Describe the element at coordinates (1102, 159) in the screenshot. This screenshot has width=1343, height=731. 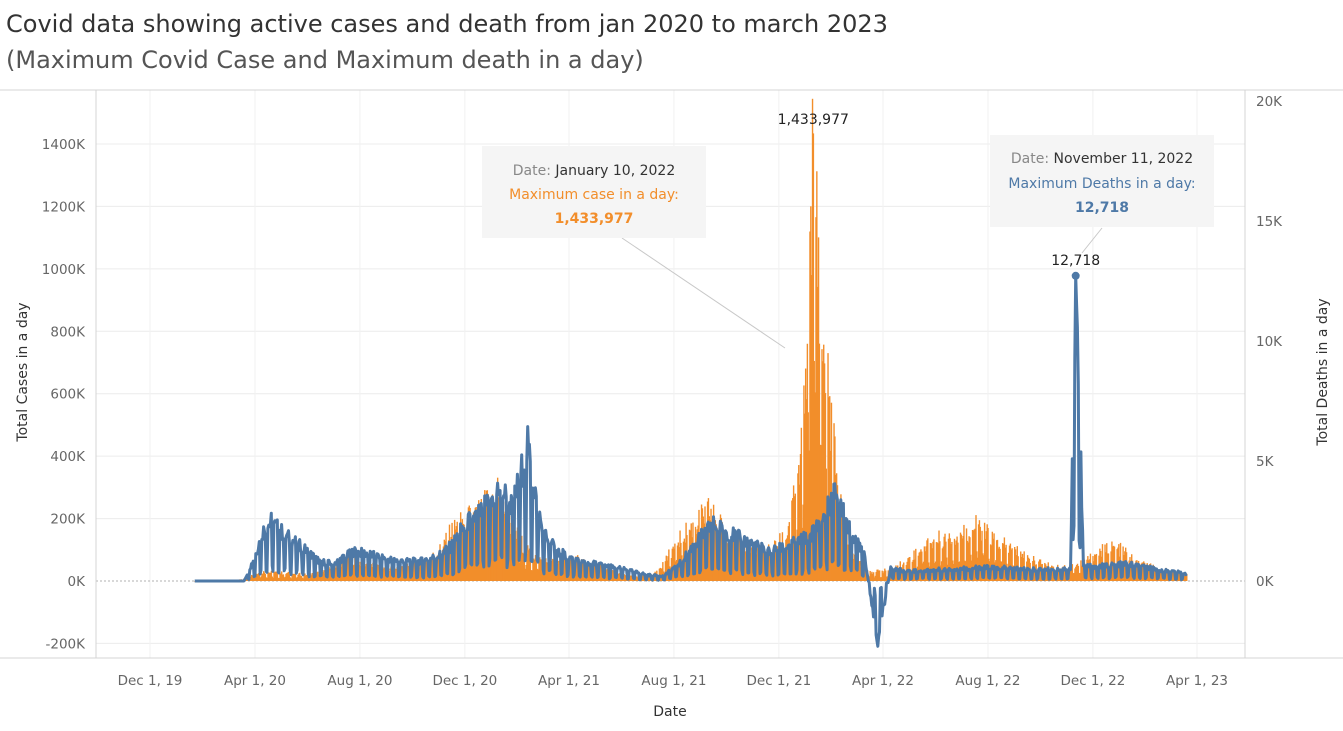
I see `death-annotation-date: Date: November 11, 2022` at that location.